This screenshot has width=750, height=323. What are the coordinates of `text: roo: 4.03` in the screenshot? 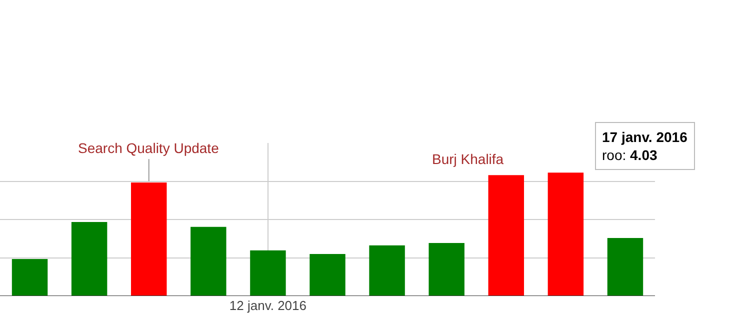 It's located at (630, 155).